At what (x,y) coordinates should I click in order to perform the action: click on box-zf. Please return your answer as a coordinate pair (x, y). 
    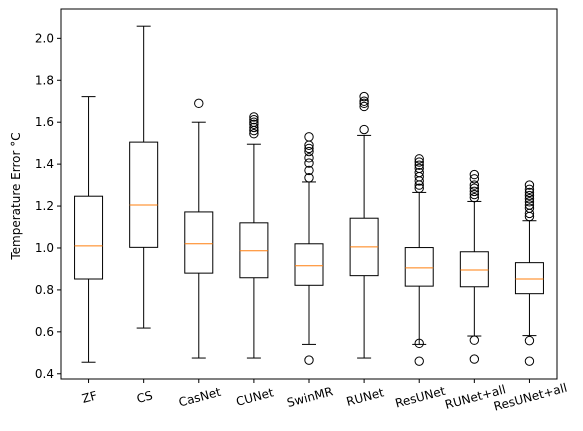
    Looking at the image, I should click on (89, 229).